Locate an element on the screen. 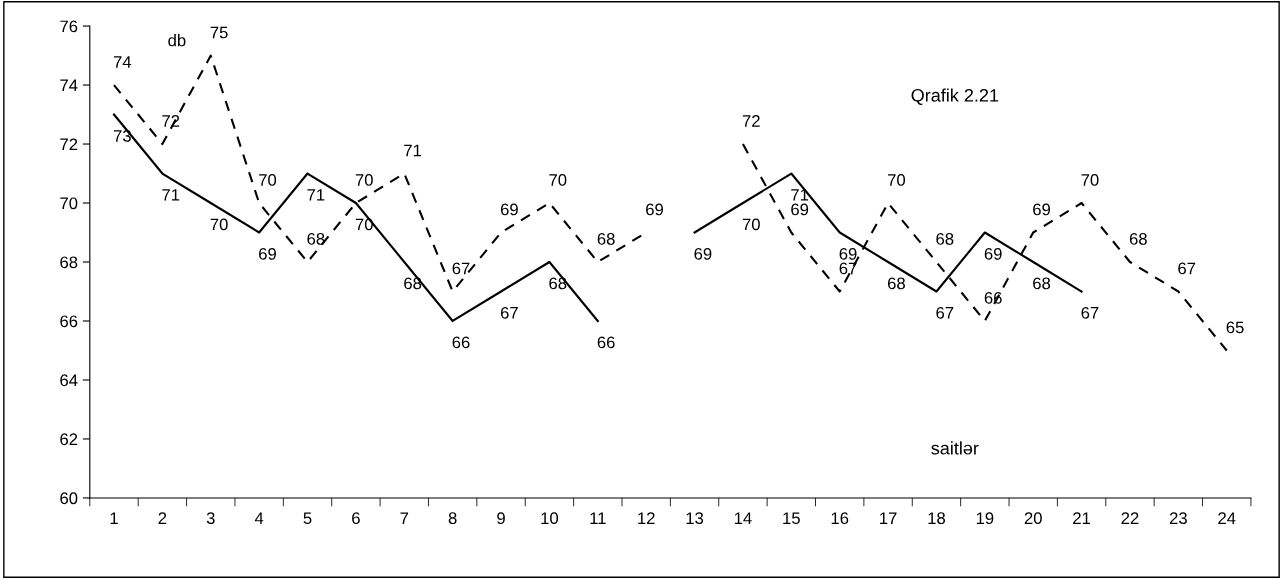 The width and height of the screenshot is (1283, 579). x-tick-label: 16 is located at coordinates (840, 518).